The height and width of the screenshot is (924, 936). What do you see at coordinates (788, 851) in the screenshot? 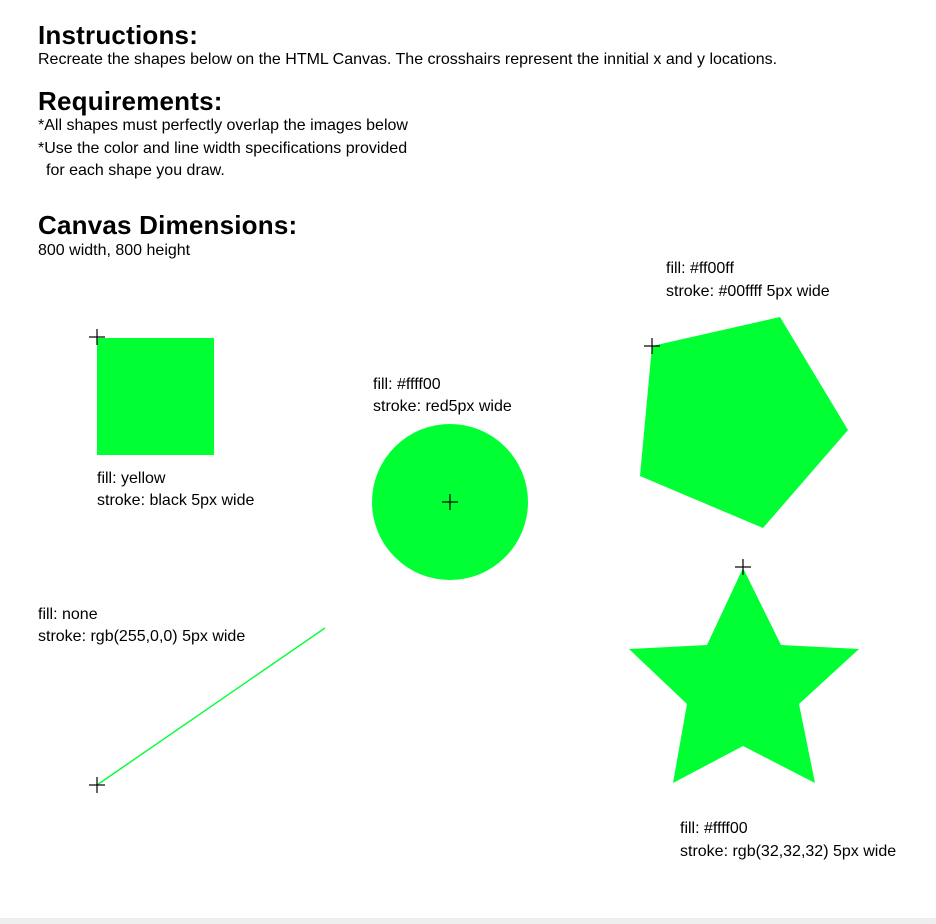
I see `star-stroke-label: stroke: rgb(32,32,32) 5px wide` at bounding box center [788, 851].